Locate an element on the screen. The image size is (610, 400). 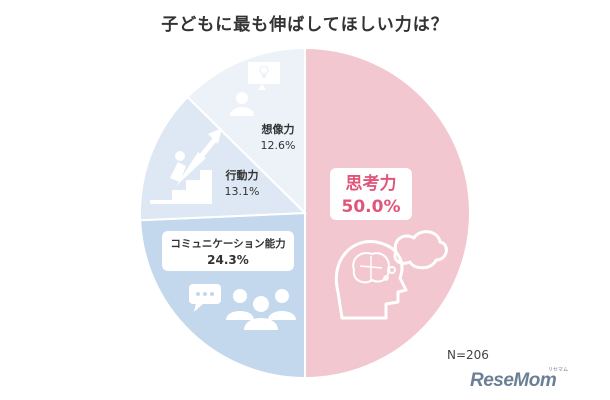
slice-kodoryoku is located at coordinates (223, 158).